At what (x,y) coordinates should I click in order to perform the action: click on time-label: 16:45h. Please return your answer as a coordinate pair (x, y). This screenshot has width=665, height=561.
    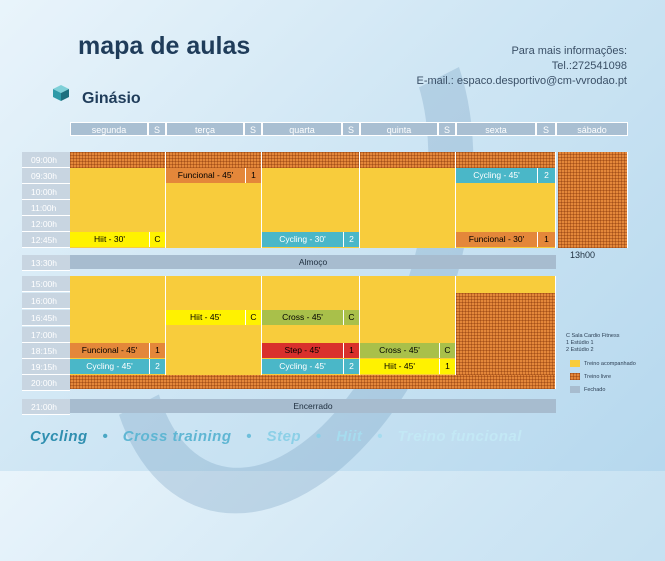
    Looking at the image, I should click on (46, 318).